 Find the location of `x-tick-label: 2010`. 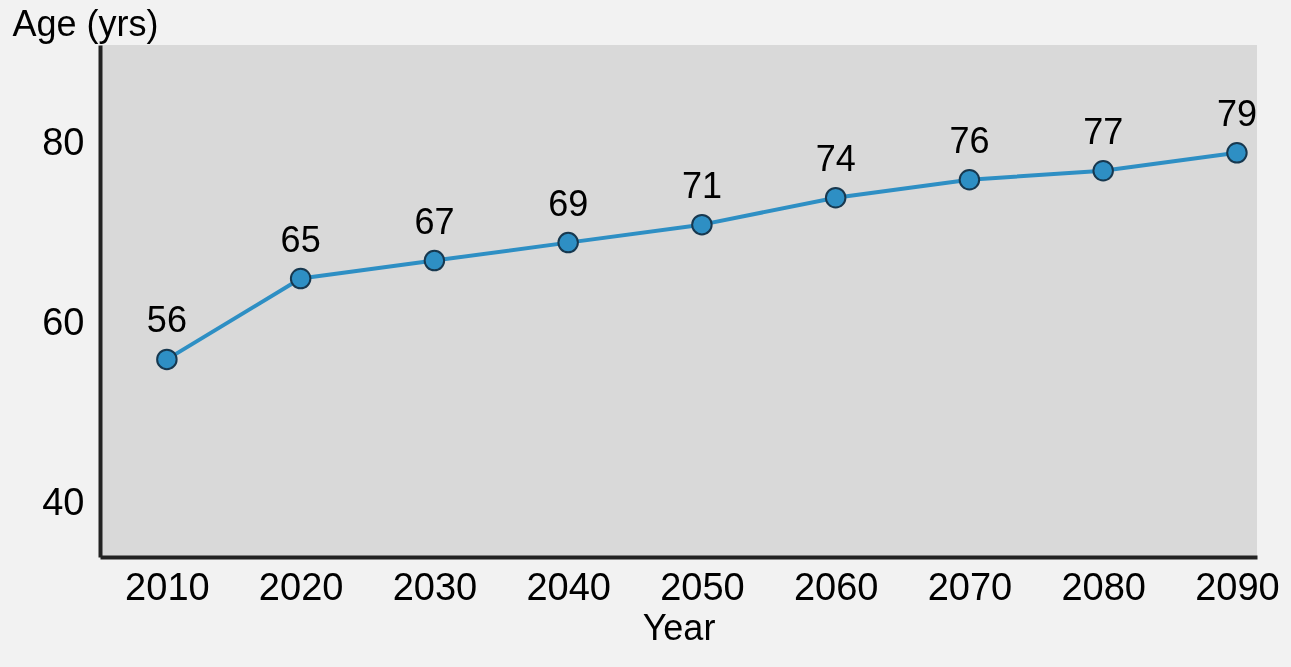

x-tick-label: 2010 is located at coordinates (167, 586).